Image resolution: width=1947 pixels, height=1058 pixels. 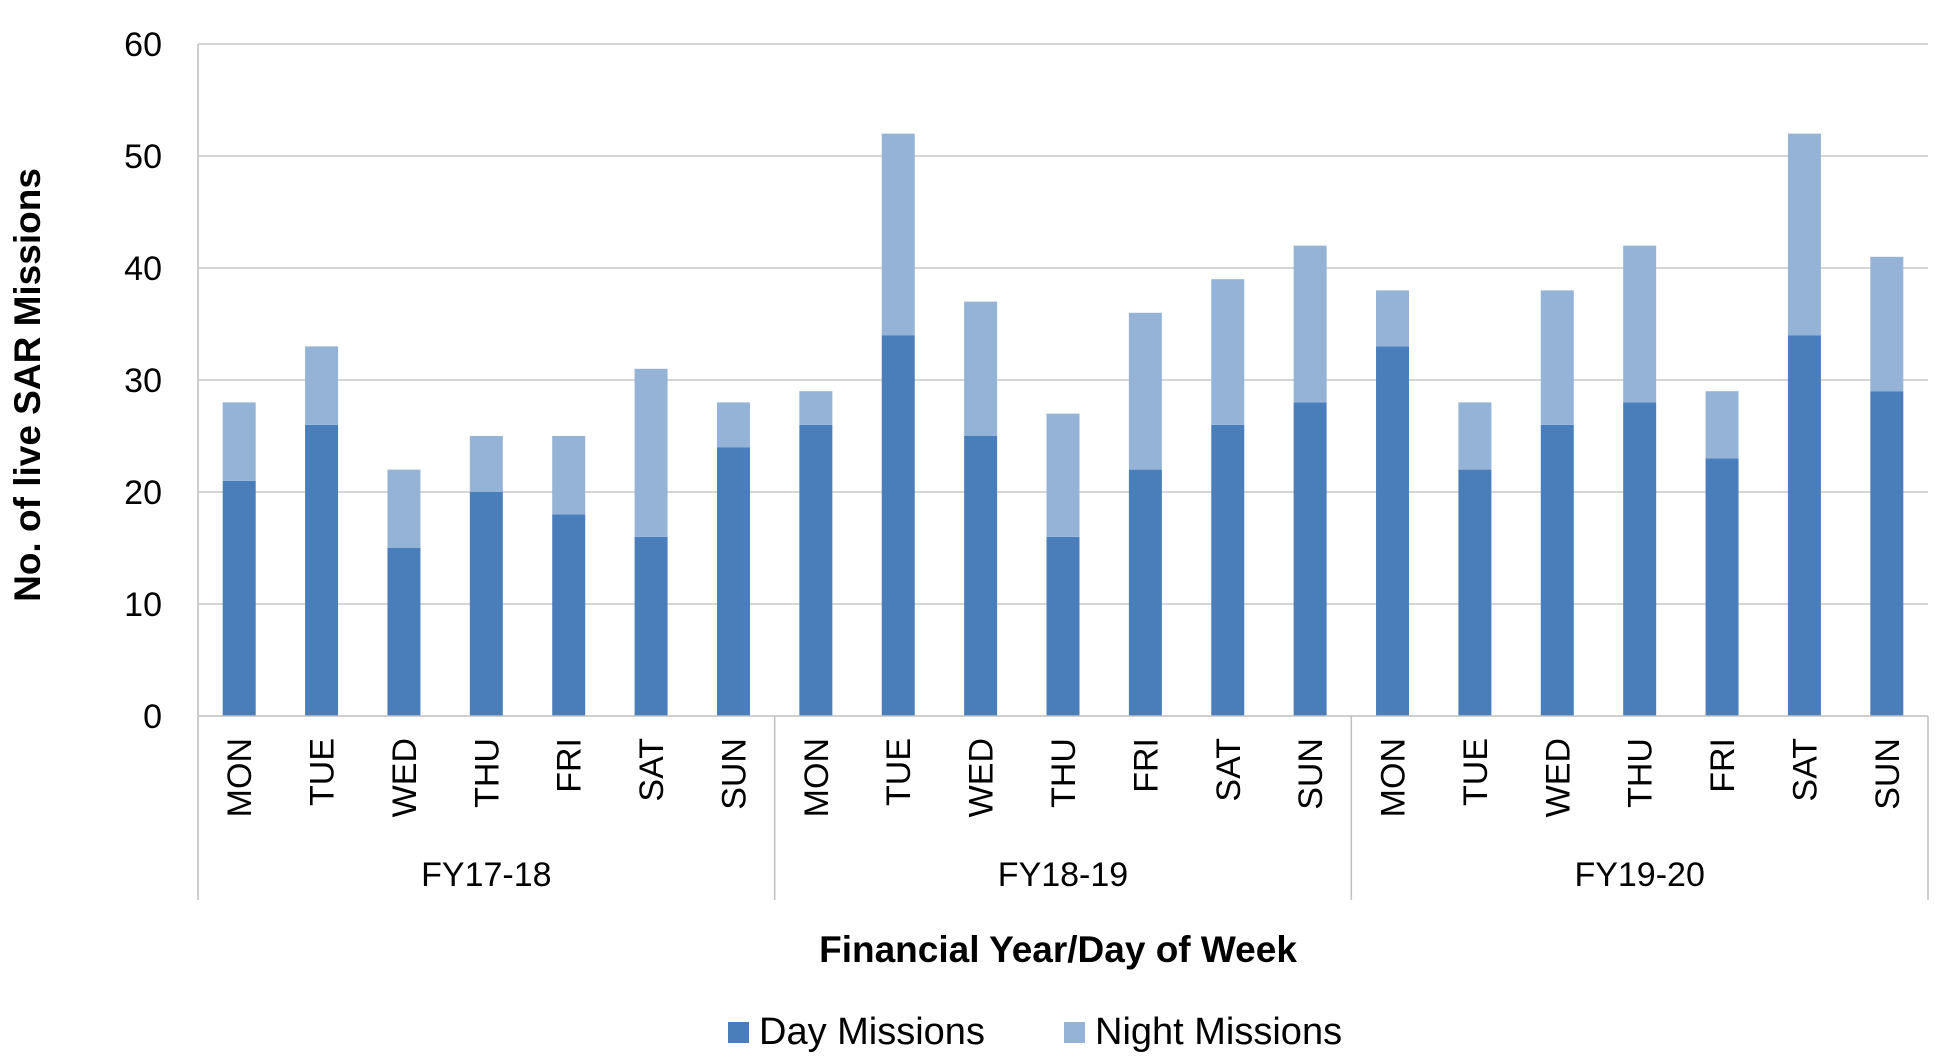 What do you see at coordinates (1063, 875) in the screenshot?
I see `group-label: FY18-19` at bounding box center [1063, 875].